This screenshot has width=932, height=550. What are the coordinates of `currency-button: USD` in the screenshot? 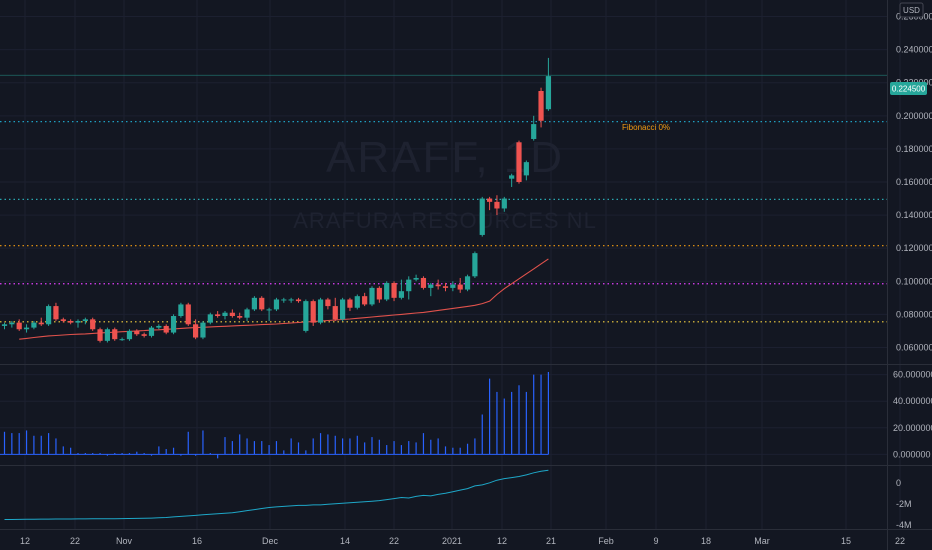 It's located at (911, 10).